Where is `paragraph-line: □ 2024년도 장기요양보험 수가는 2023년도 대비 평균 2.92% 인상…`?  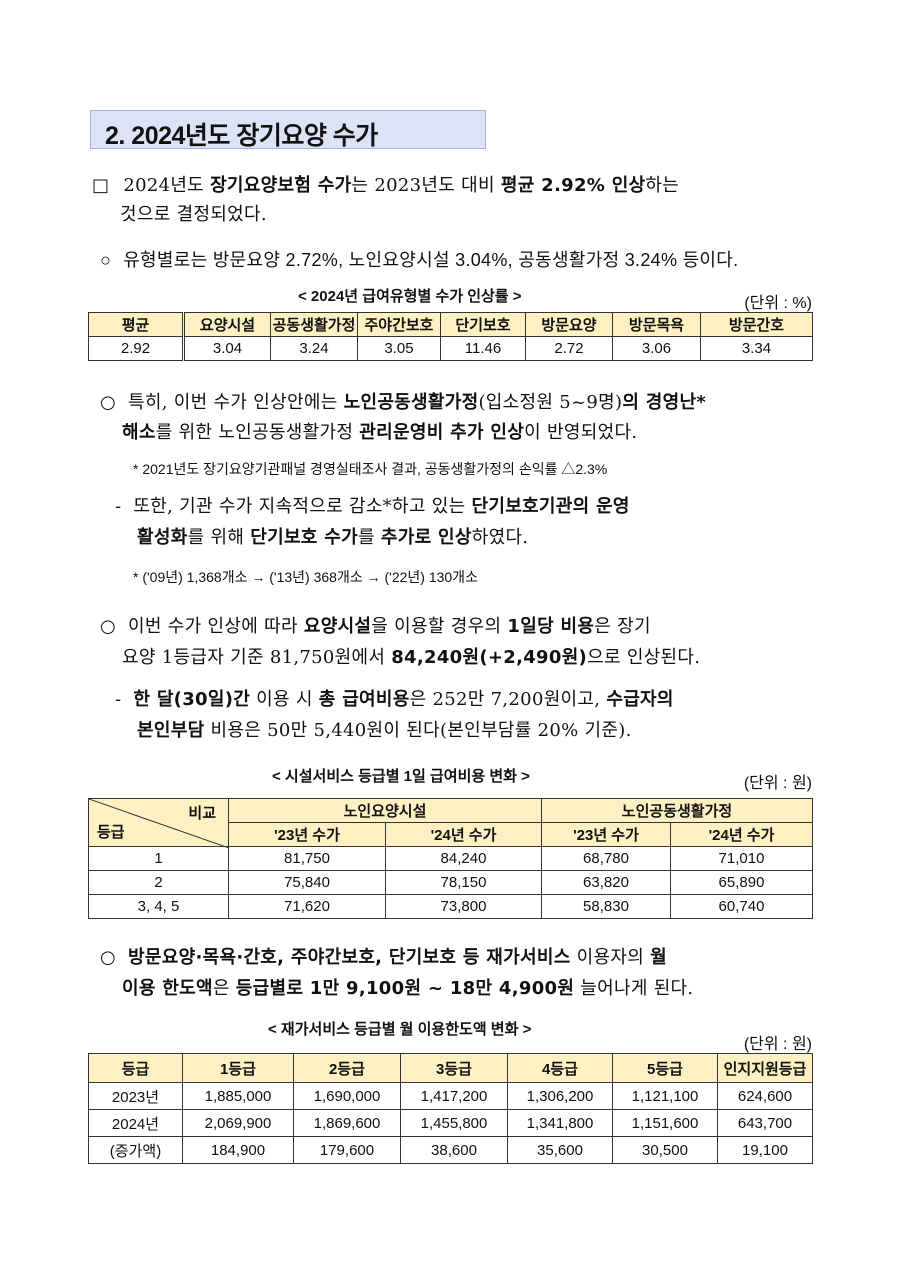
paragraph-line: □ 2024년도 장기요양보험 수가는 2023년도 대비 평균 2.92% 인상… is located at coordinates (385, 184).